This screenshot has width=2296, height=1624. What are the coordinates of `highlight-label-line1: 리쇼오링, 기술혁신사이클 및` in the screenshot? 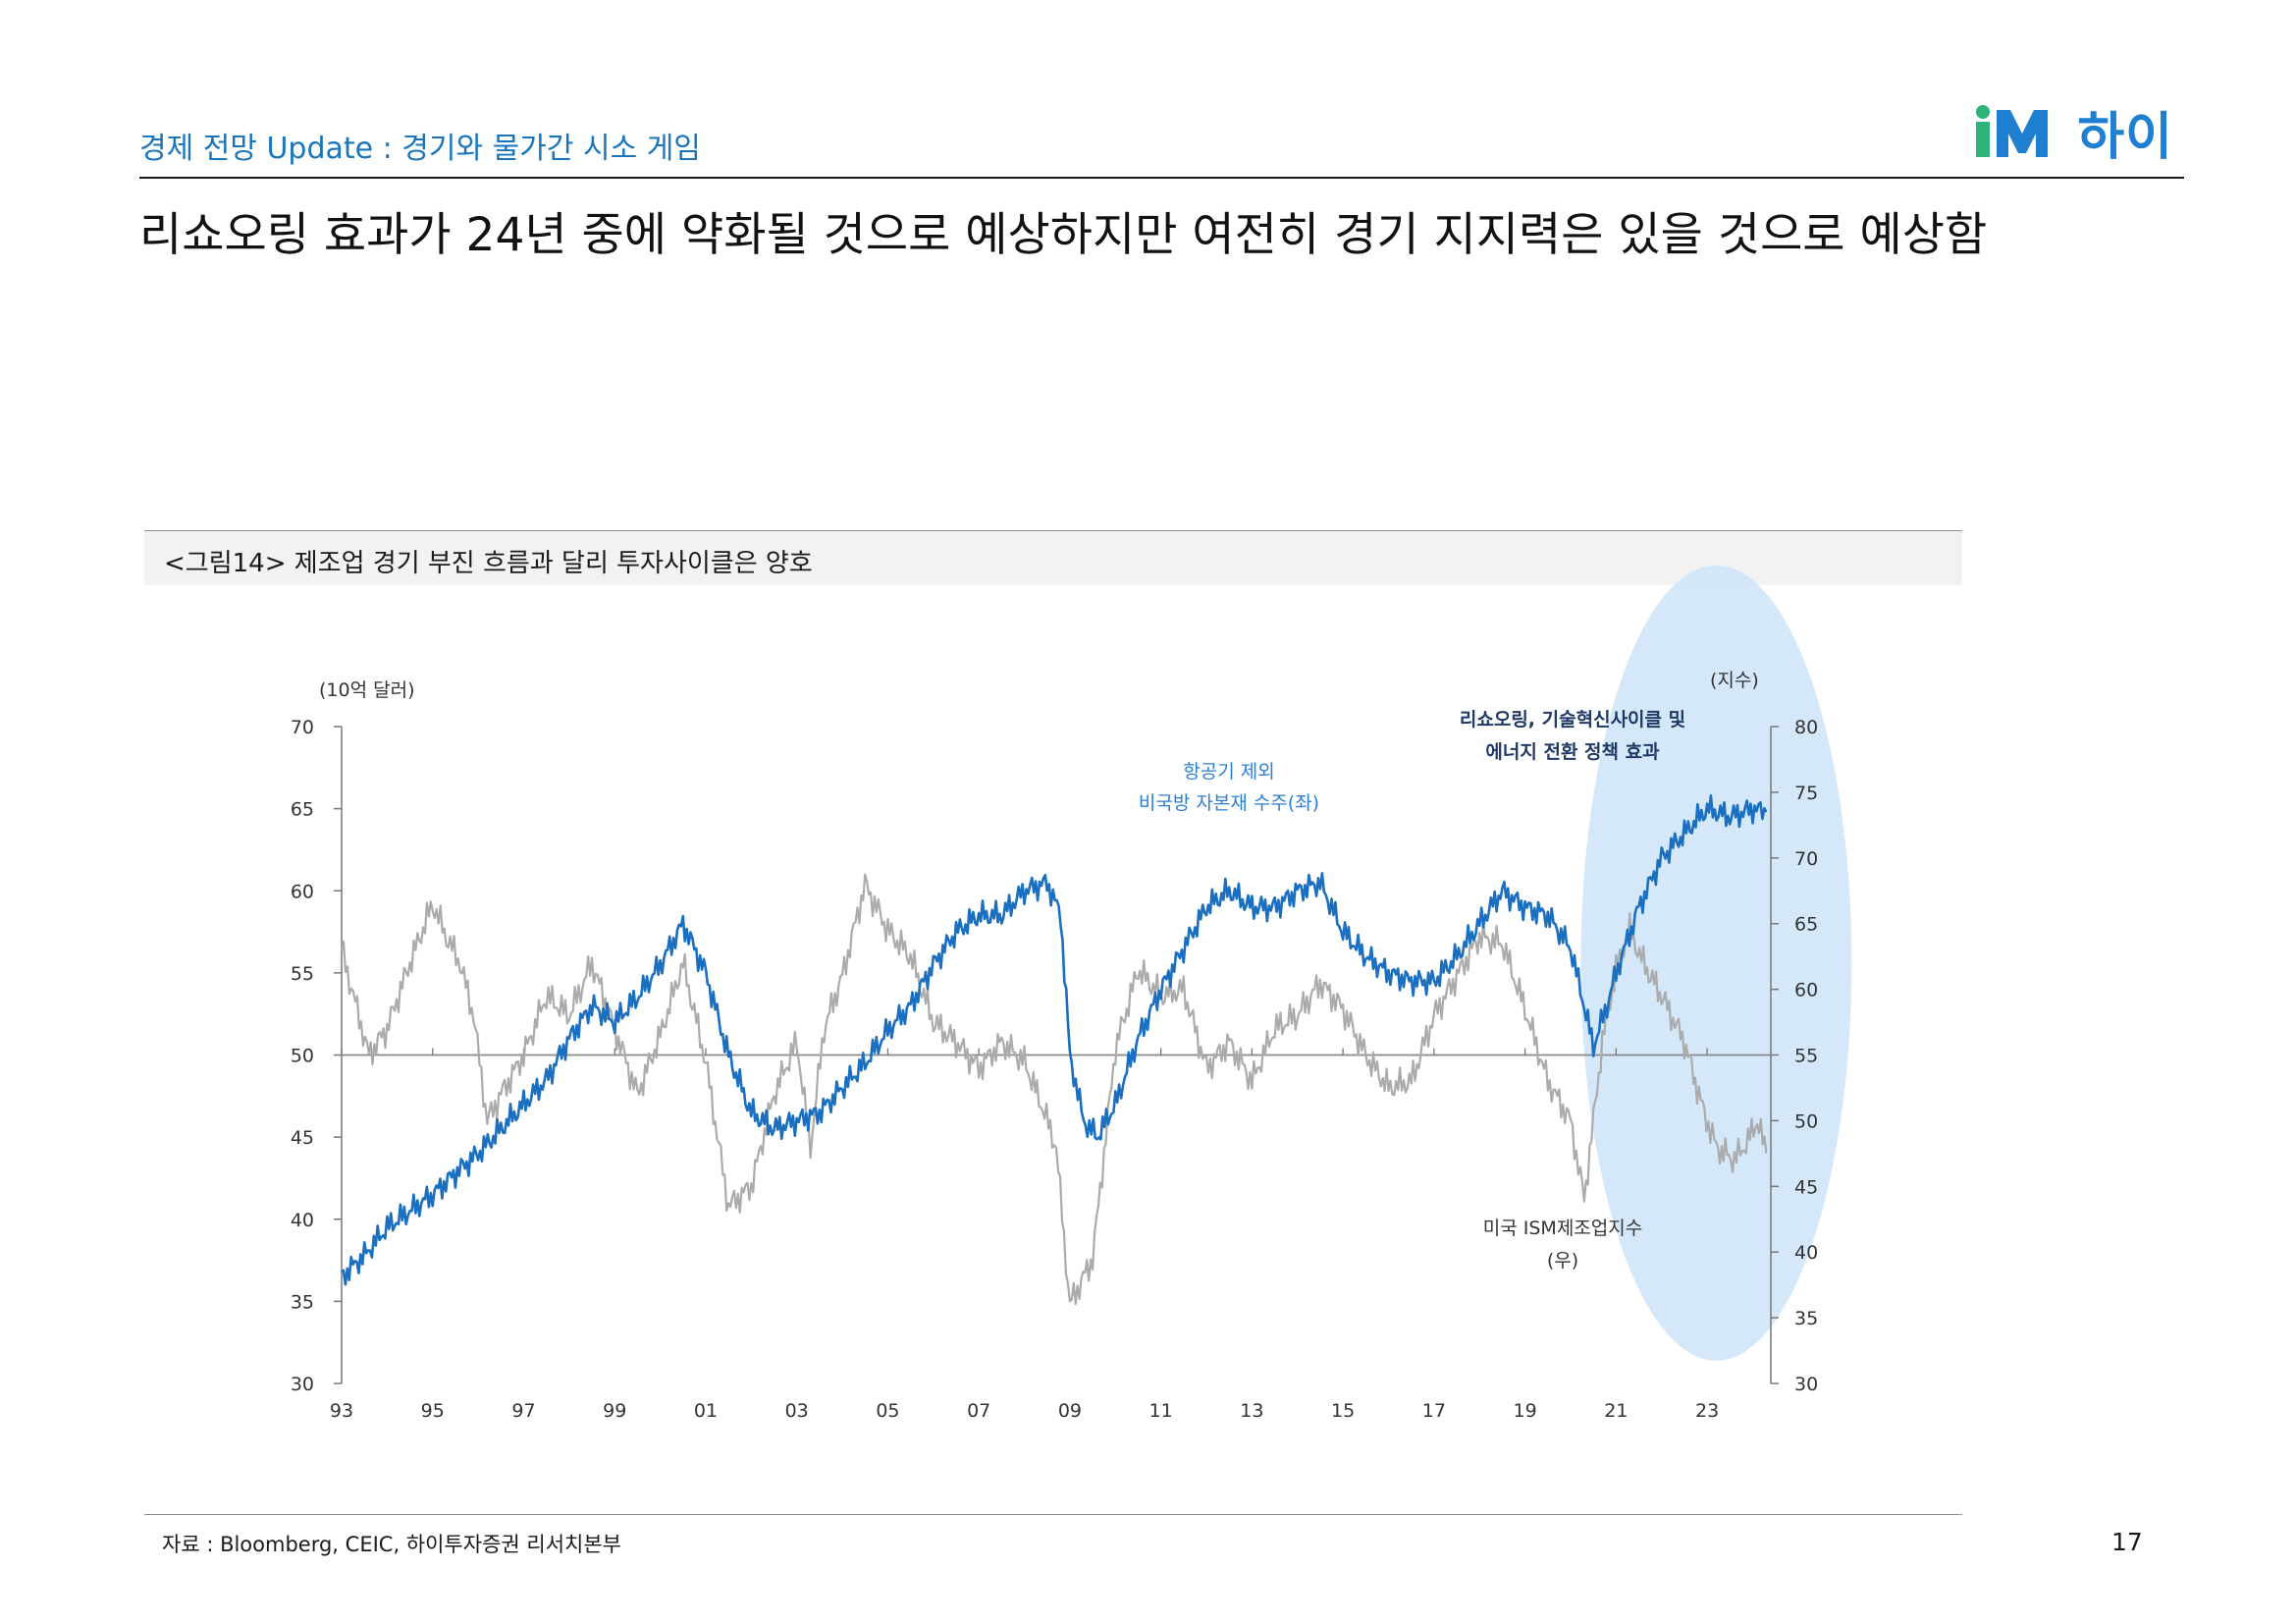 It's located at (1573, 720).